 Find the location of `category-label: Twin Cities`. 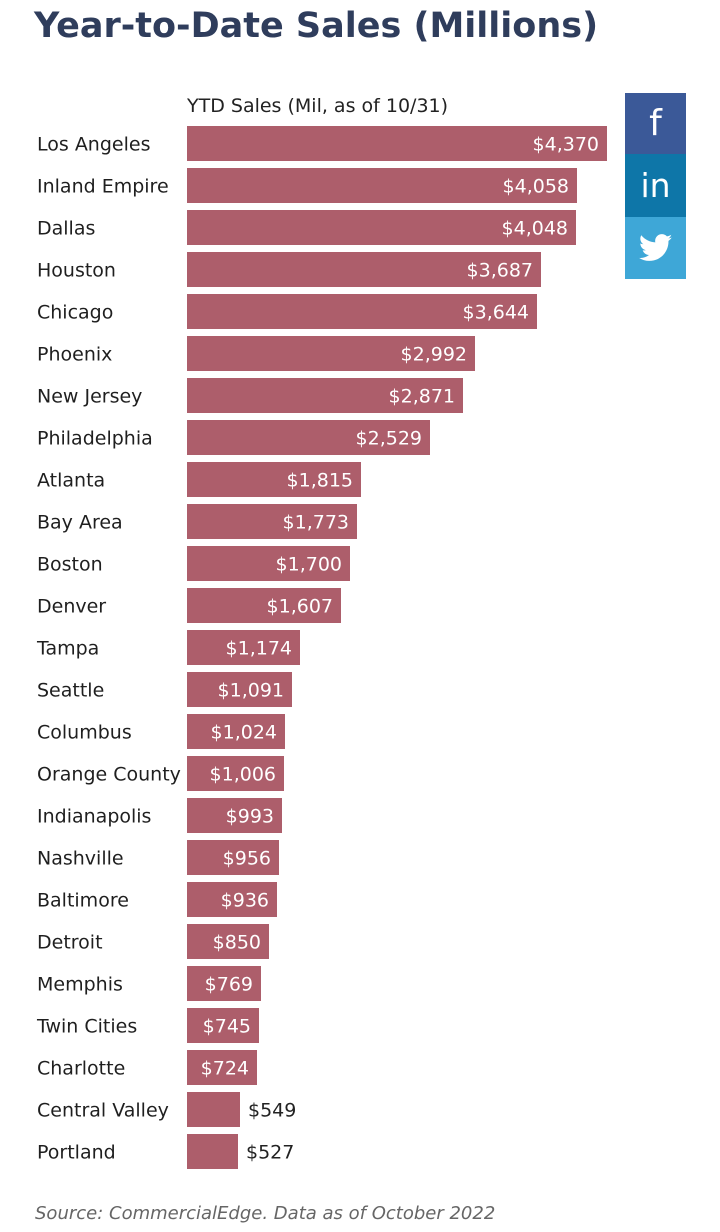

category-label: Twin Cities is located at coordinates (86, 1027).